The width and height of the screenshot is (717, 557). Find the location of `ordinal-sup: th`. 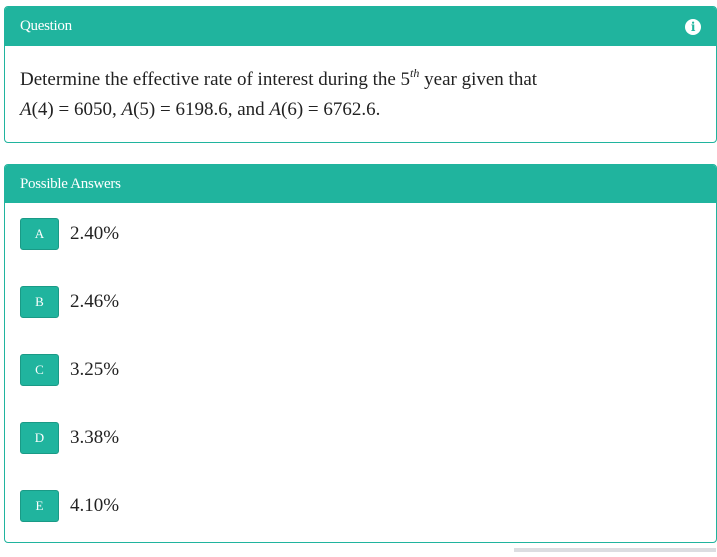

ordinal-sup: th is located at coordinates (415, 73).